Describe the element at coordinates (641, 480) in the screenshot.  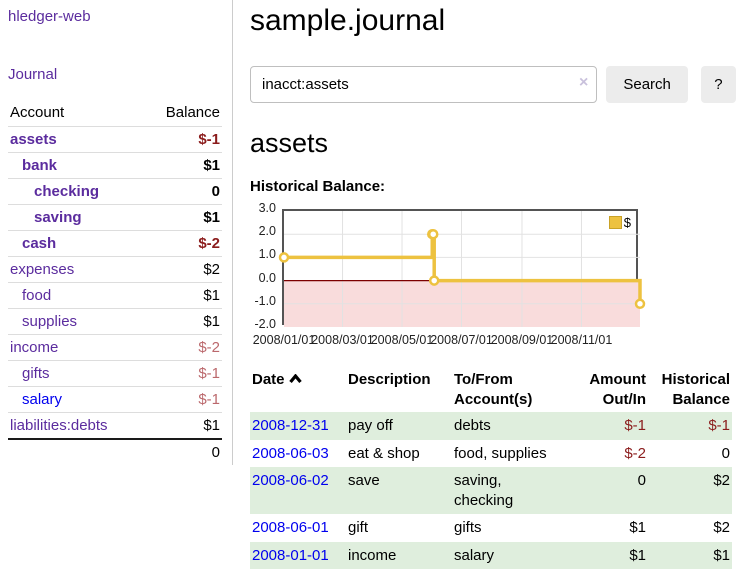
I see `transaction-amount: 0` at that location.